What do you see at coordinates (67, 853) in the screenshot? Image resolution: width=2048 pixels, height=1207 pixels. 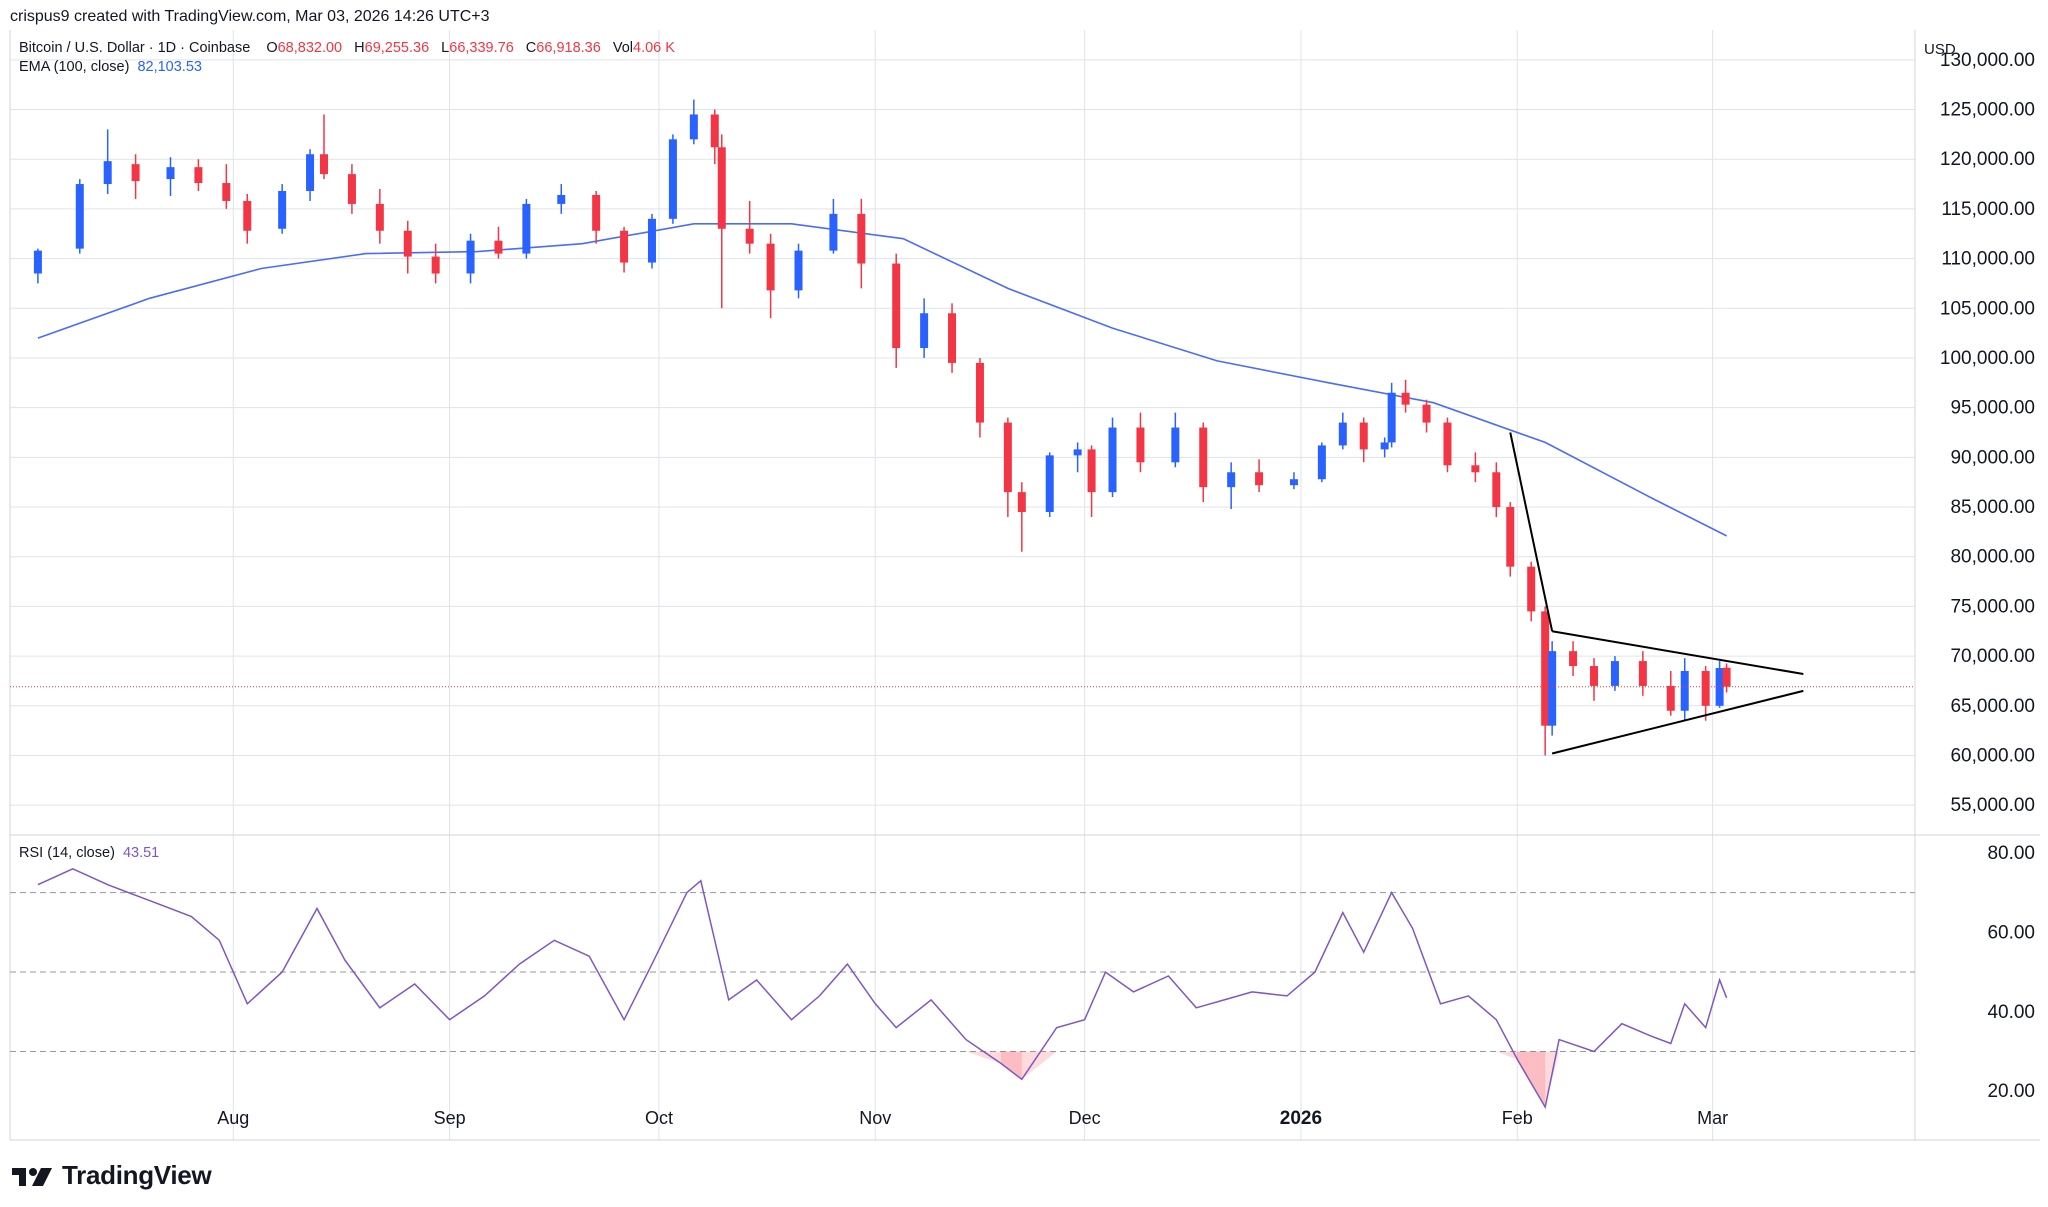 I see `rsi-label: RSI (14, close)` at bounding box center [67, 853].